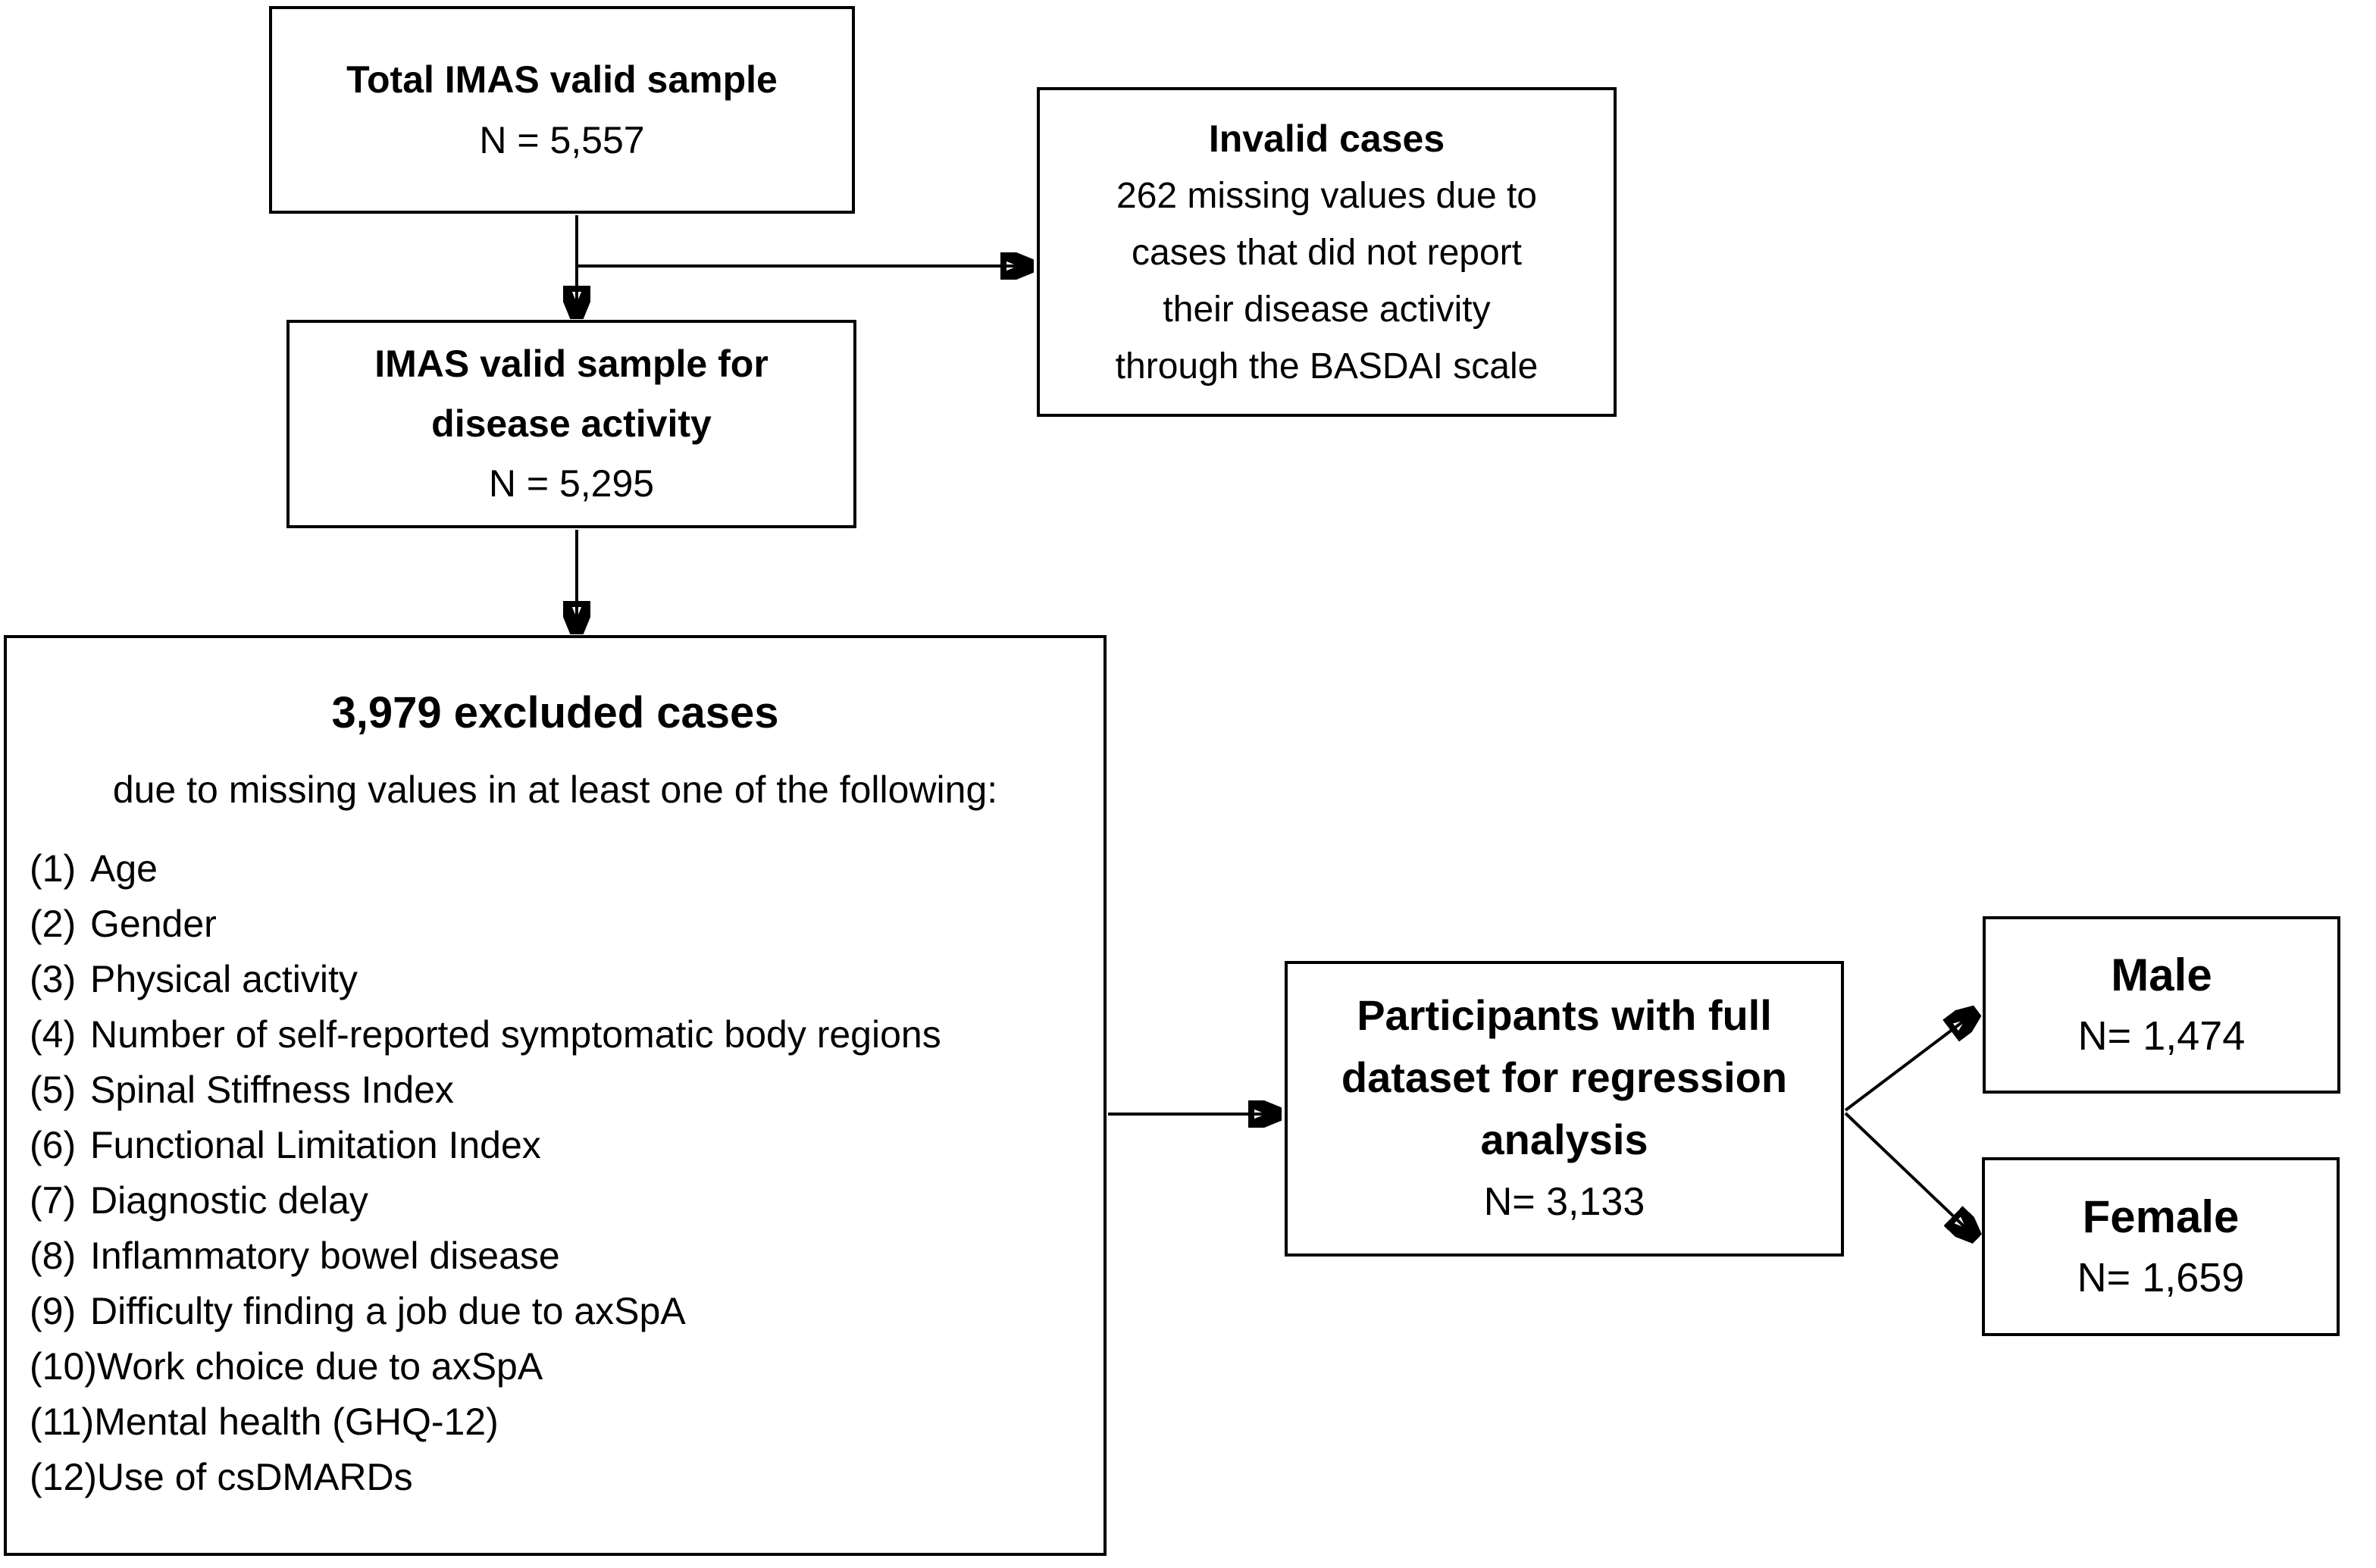  What do you see at coordinates (94, 868) in the screenshot?
I see `excluded-reason-item: (1) Age` at bounding box center [94, 868].